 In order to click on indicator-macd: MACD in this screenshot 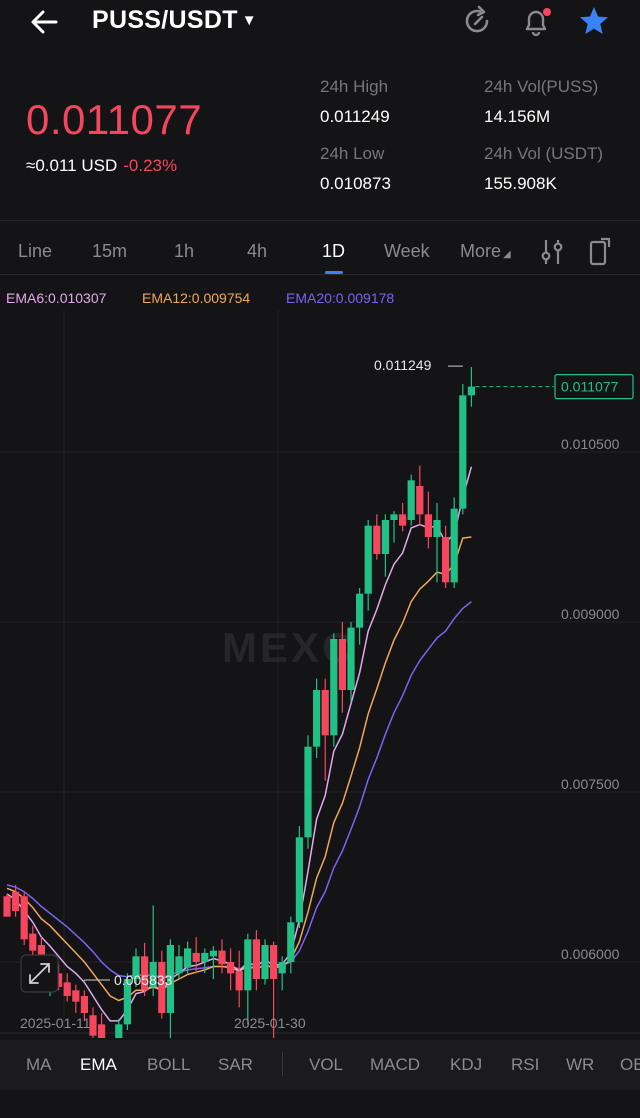, I will do `click(395, 1064)`.